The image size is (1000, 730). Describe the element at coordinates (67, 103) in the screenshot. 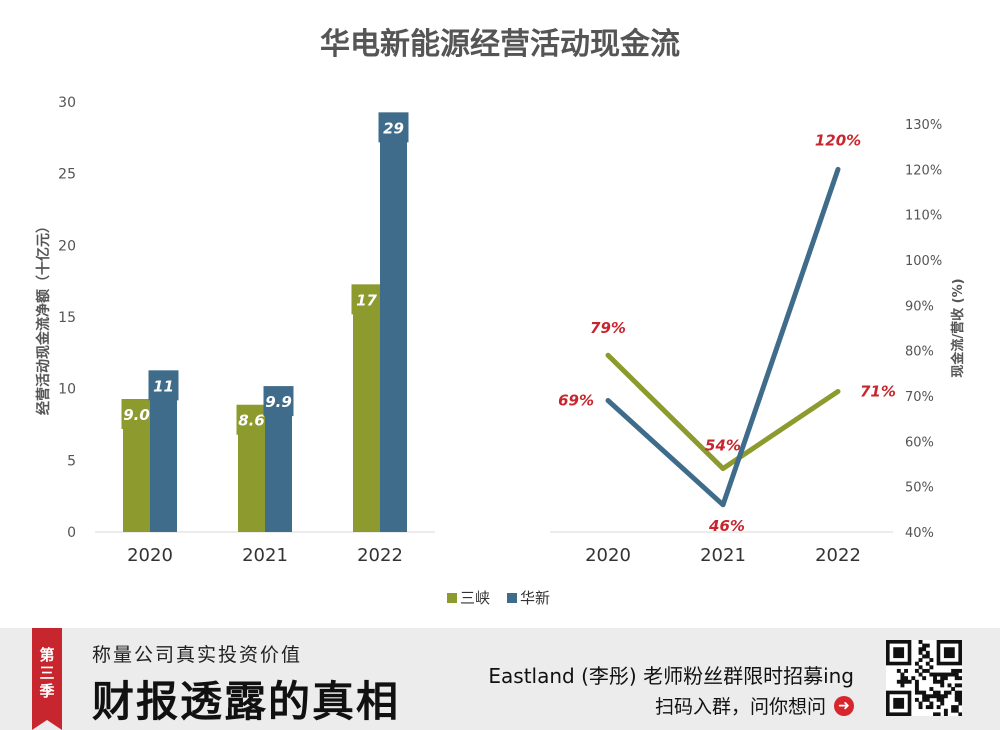

I see `y-tick-label: 30` at that location.